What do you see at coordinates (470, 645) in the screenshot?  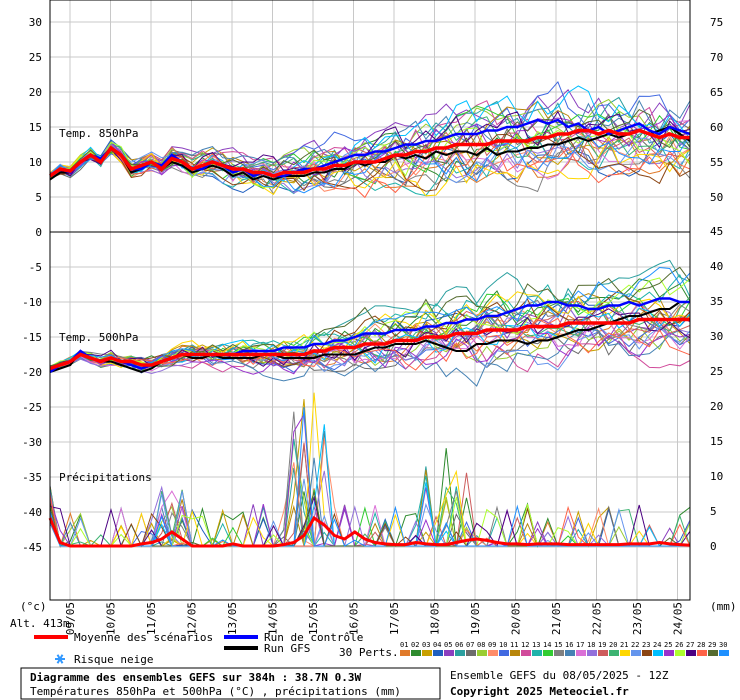 I see `perturbation-number: 07` at bounding box center [470, 645].